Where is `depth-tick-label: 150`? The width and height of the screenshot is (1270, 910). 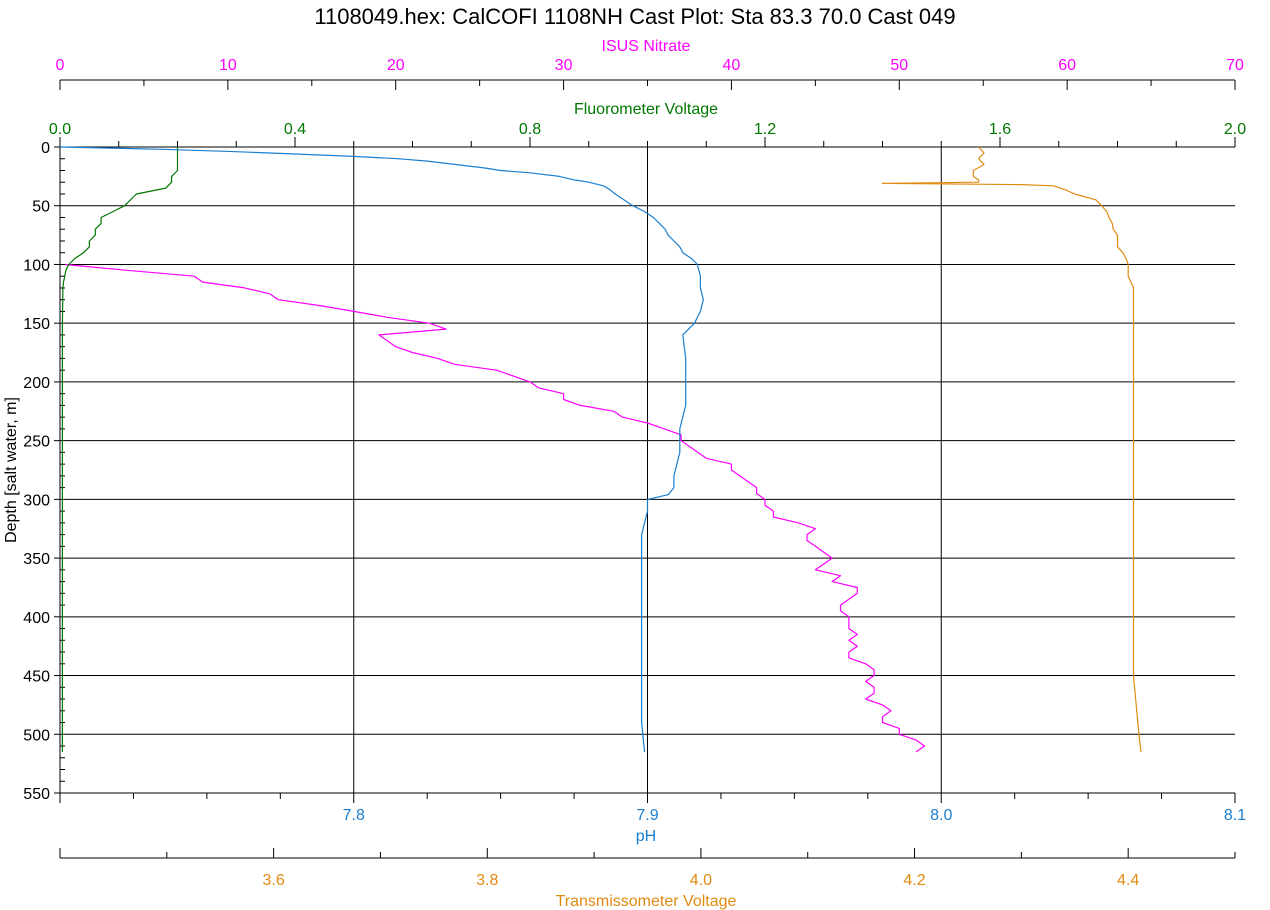 depth-tick-label: 150 is located at coordinates (36, 324).